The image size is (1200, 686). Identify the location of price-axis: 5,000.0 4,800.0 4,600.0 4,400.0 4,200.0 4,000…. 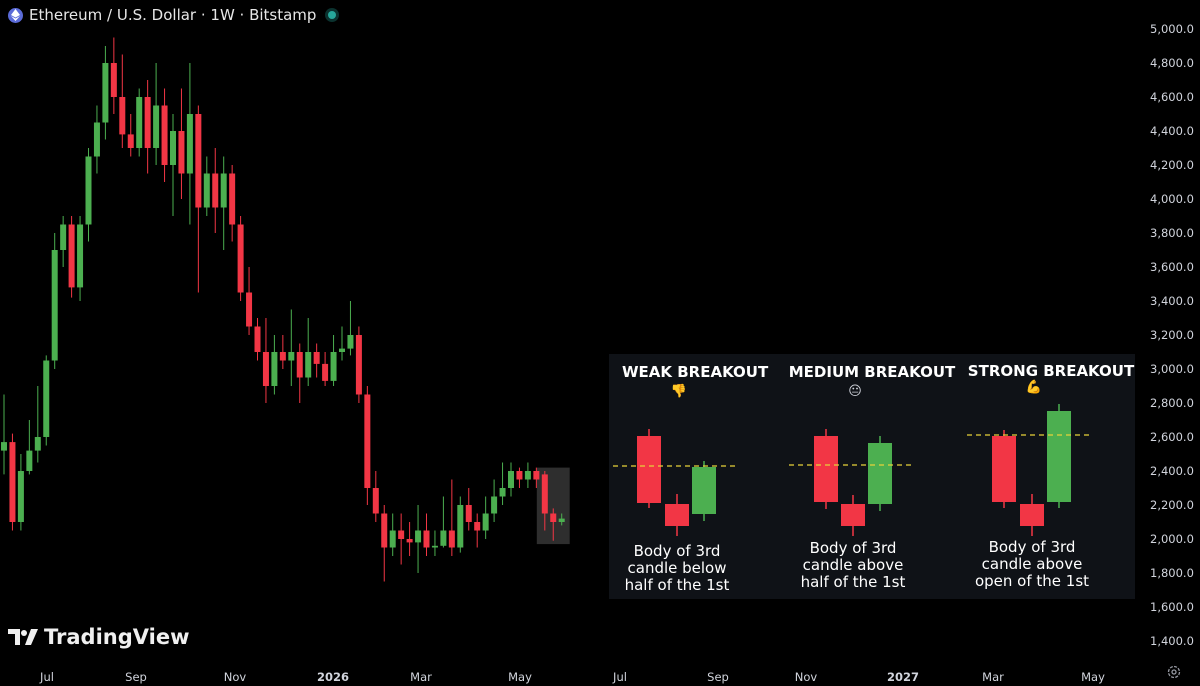
(1172, 335).